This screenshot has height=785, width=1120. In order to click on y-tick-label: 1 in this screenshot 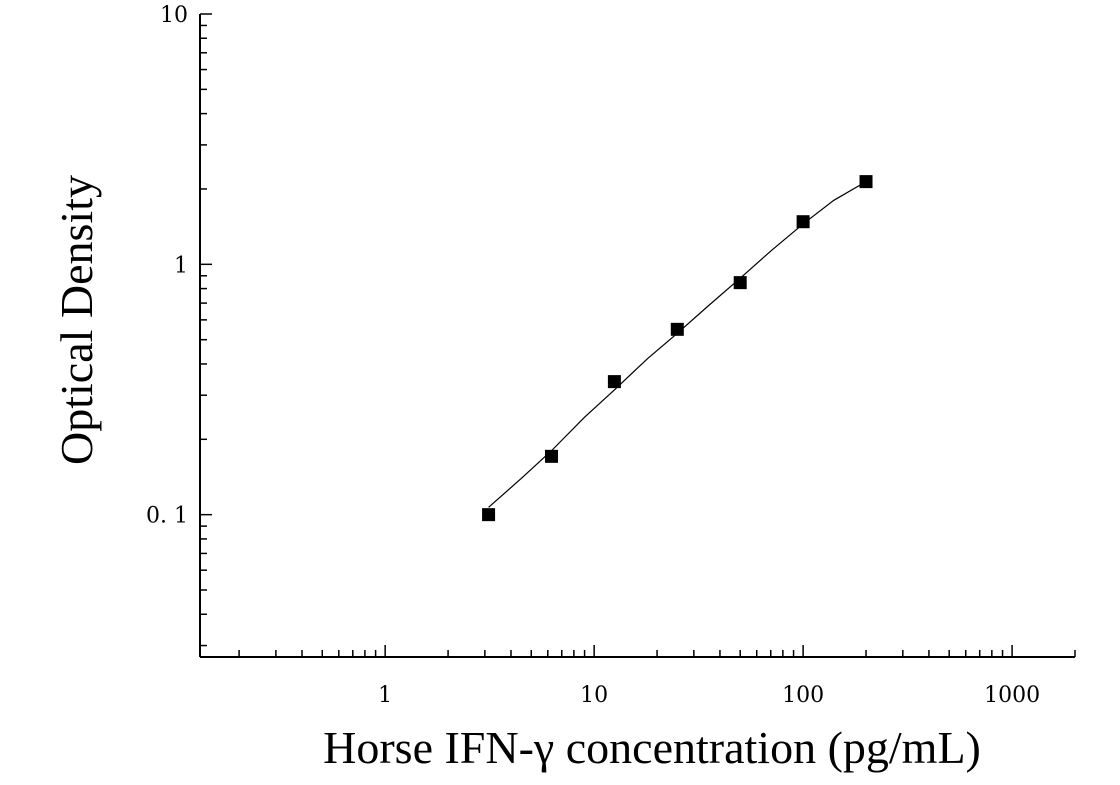, I will do `click(181, 265)`.